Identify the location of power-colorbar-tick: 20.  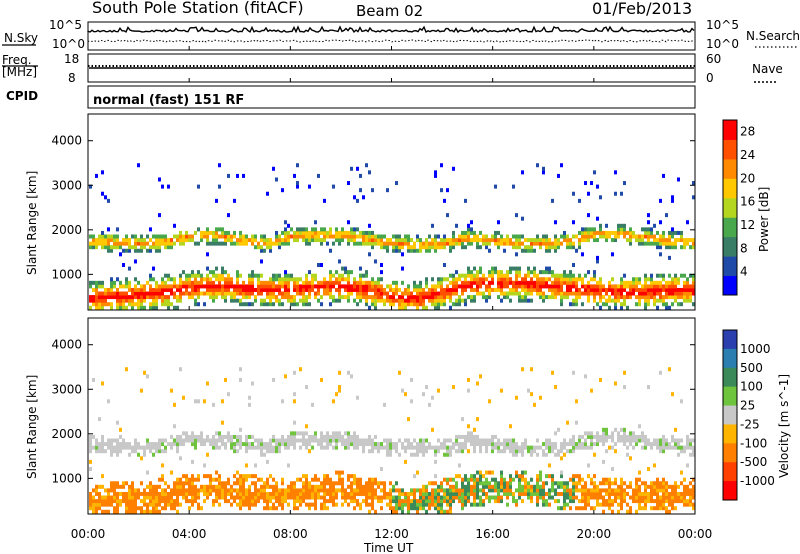
(747, 178).